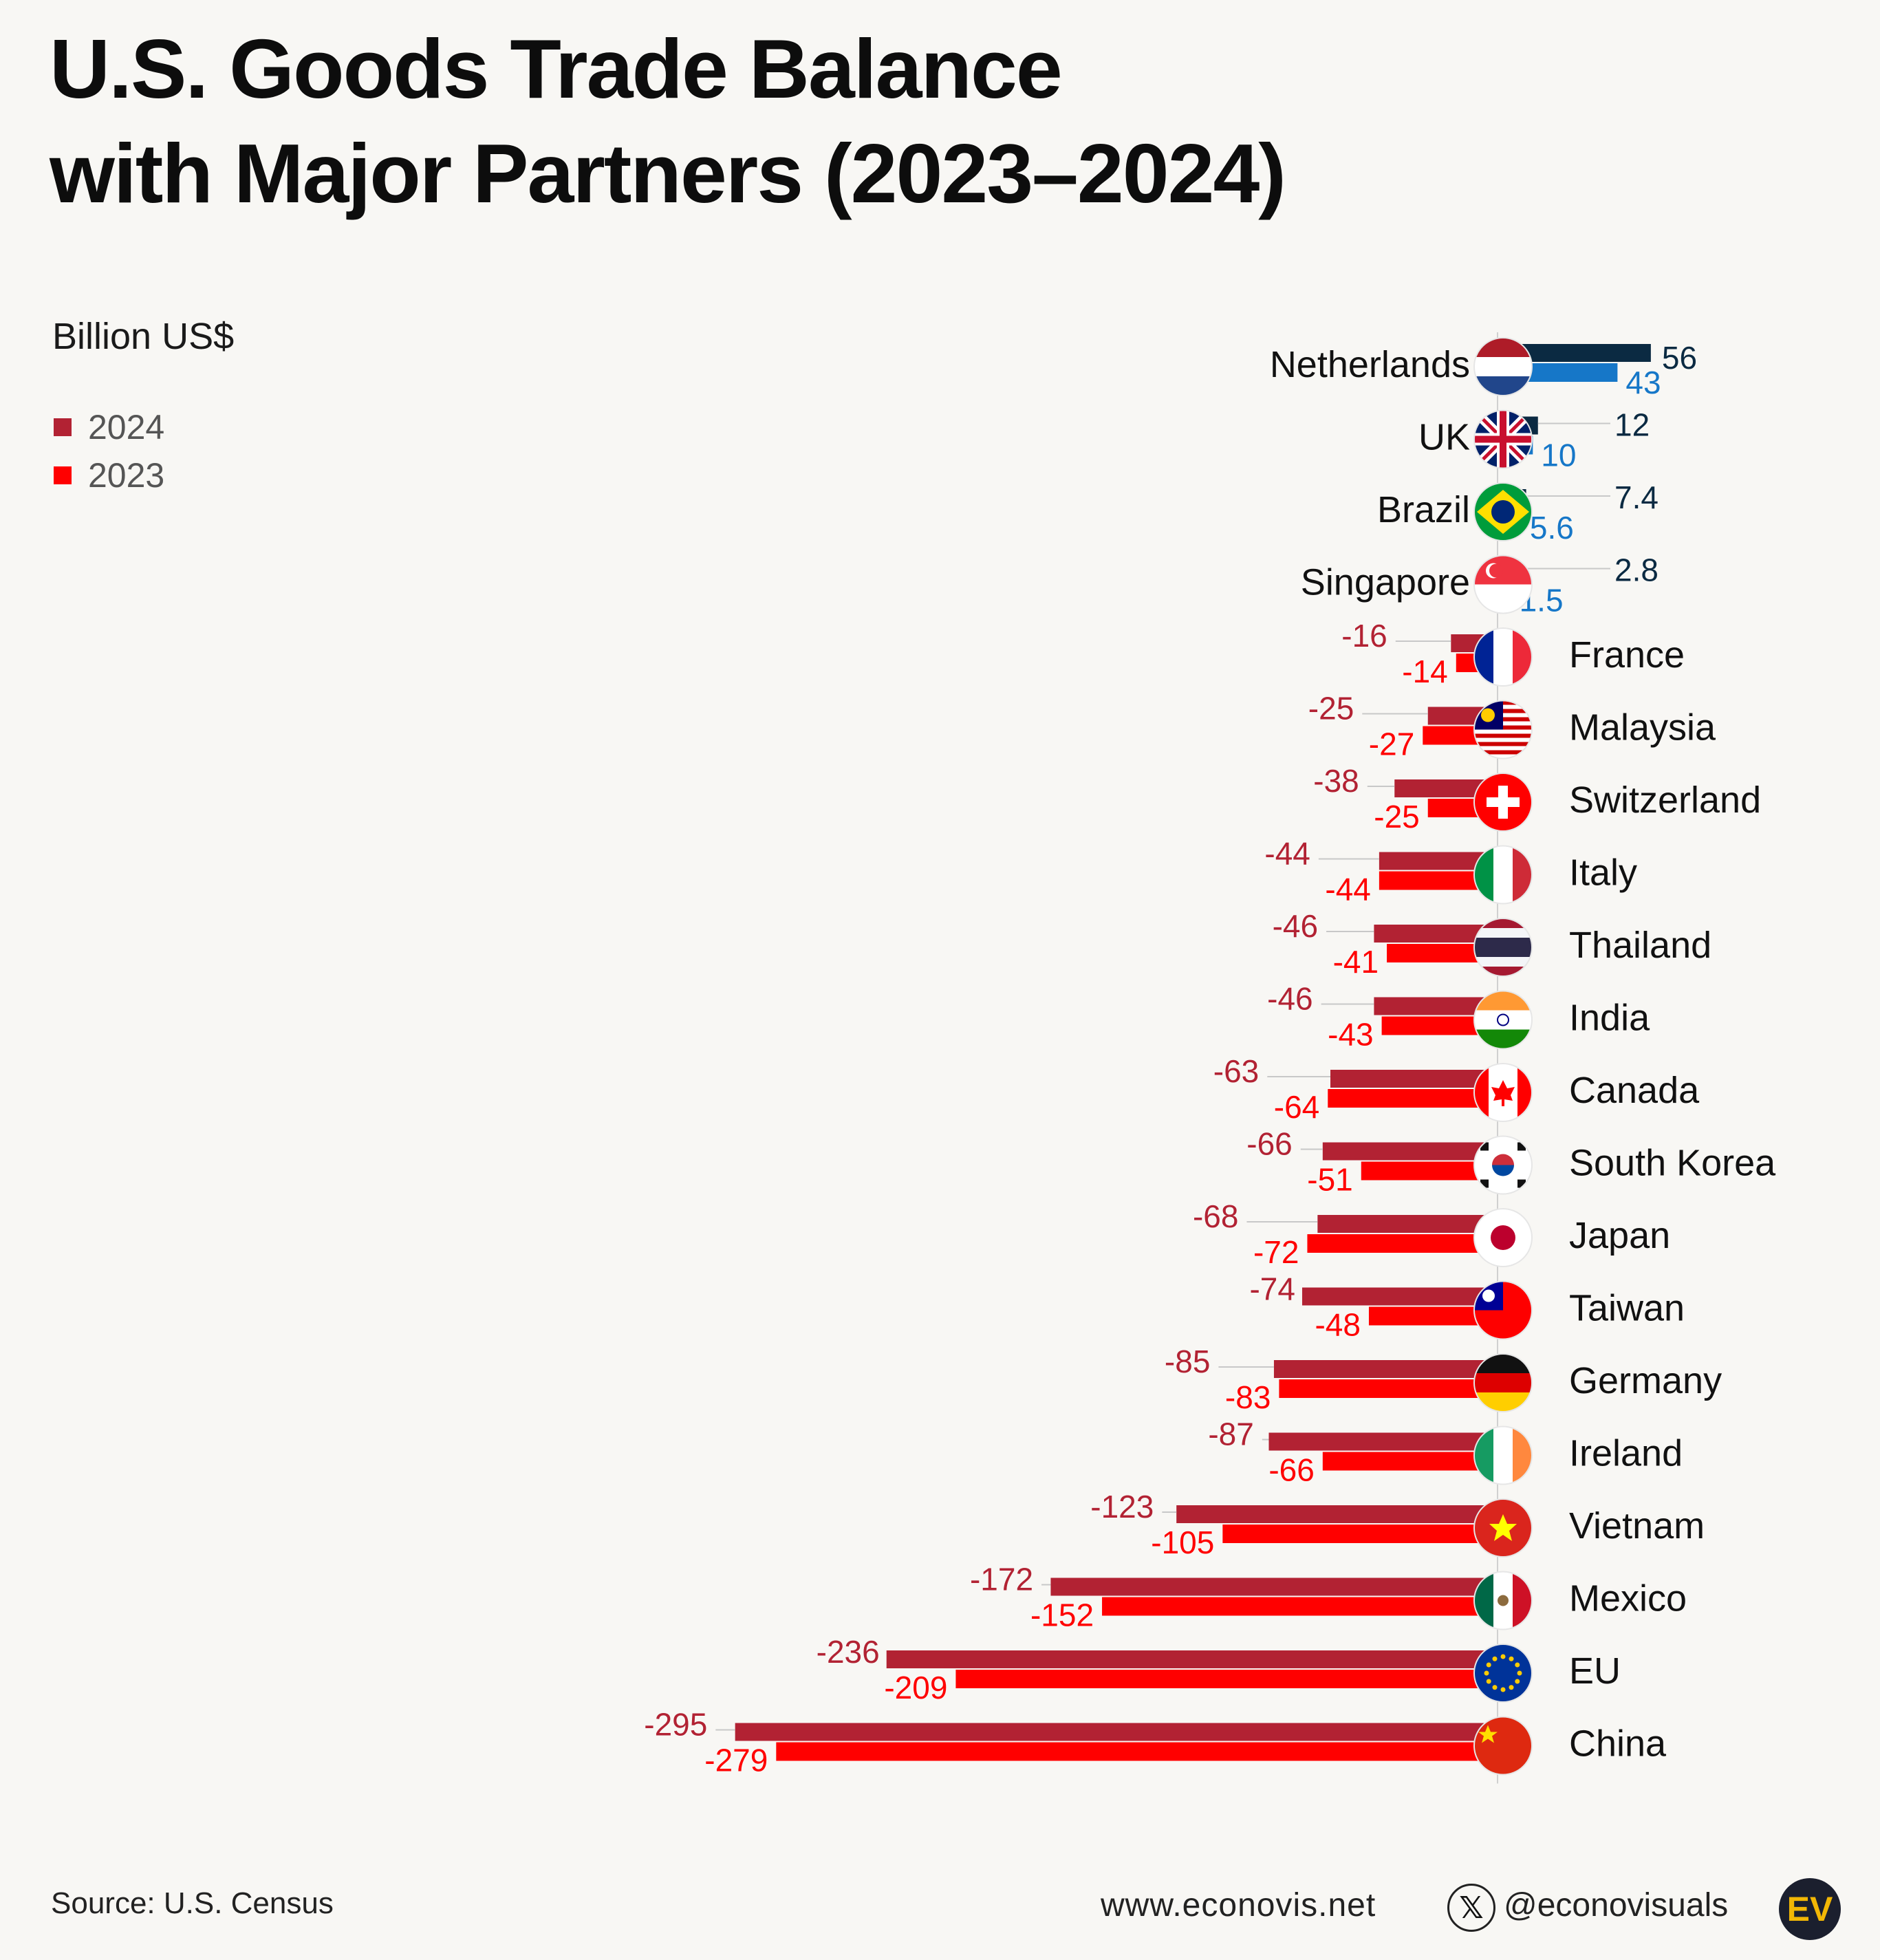 This screenshot has width=1880, height=1960. What do you see at coordinates (1672, 1163) in the screenshot?
I see `country-label: South Korea` at bounding box center [1672, 1163].